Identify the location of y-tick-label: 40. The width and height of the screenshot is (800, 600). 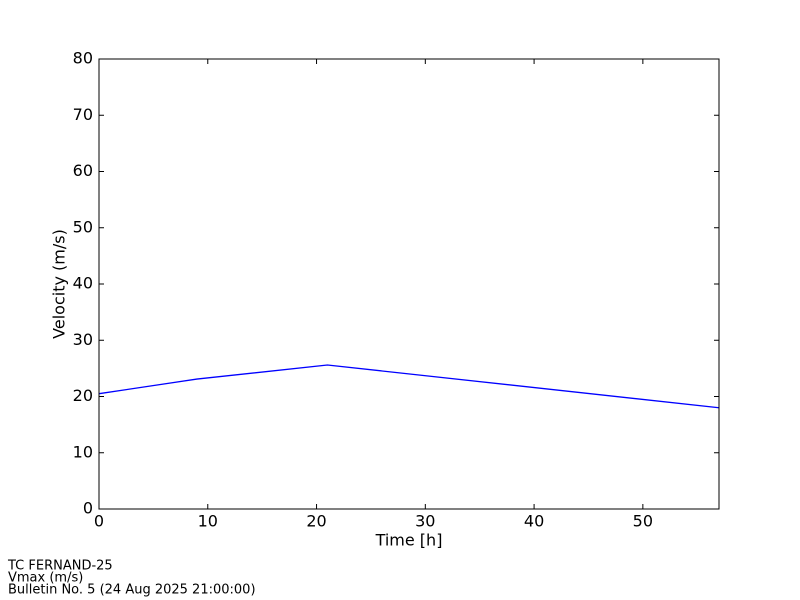
(83, 283).